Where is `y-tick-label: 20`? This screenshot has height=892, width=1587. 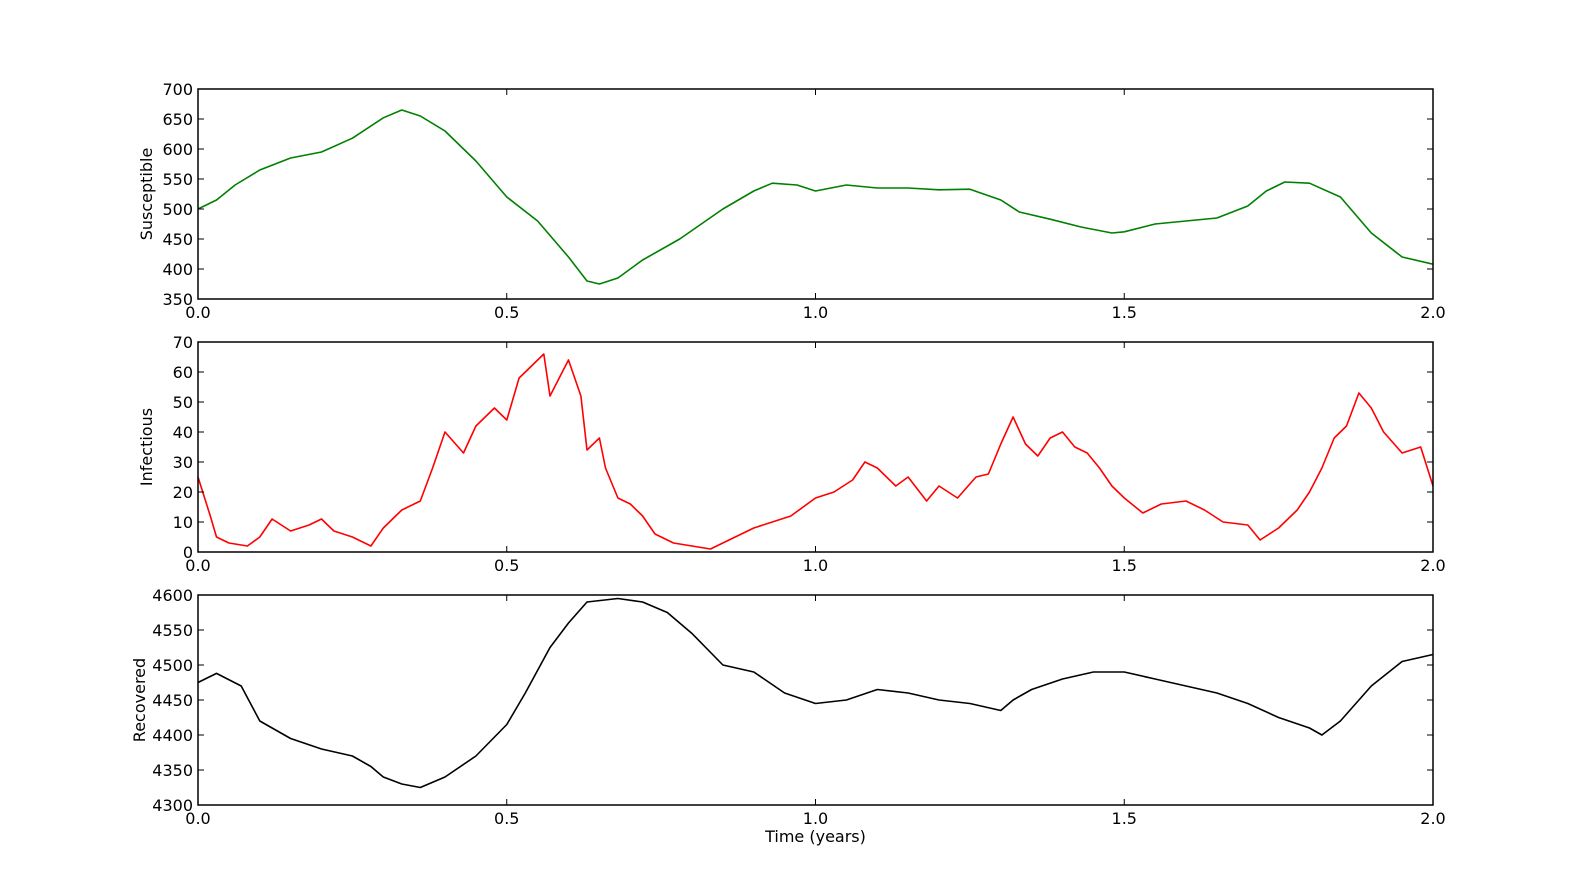 y-tick-label: 20 is located at coordinates (183, 492).